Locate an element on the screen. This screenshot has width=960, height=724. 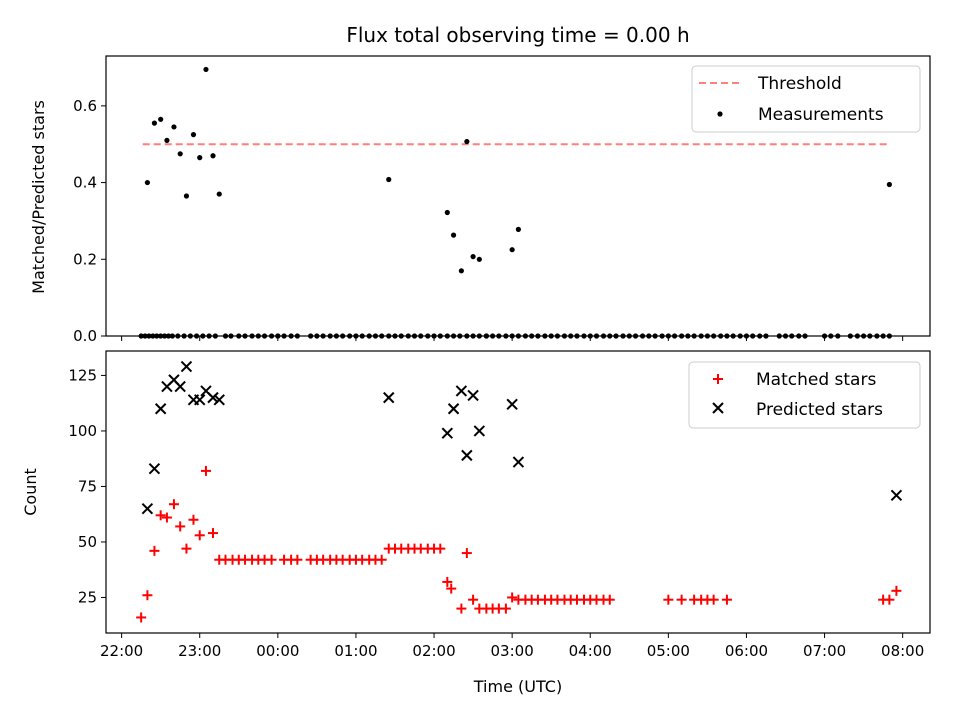
y-tick-label: 50 is located at coordinates (87, 542).